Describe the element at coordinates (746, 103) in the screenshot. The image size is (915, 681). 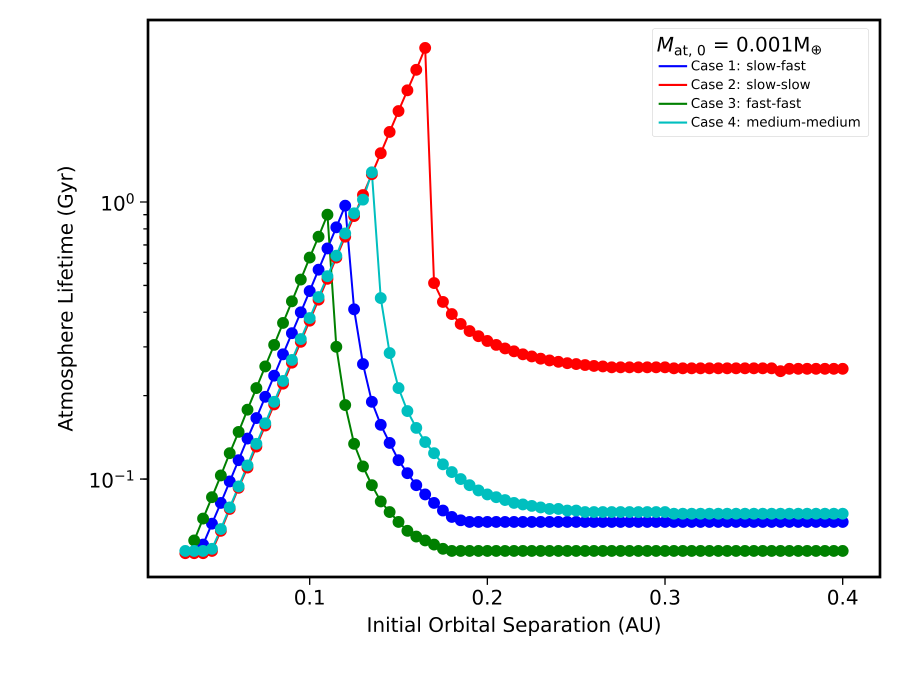
I see `legend-label: Case 3: fast-fast` at that location.